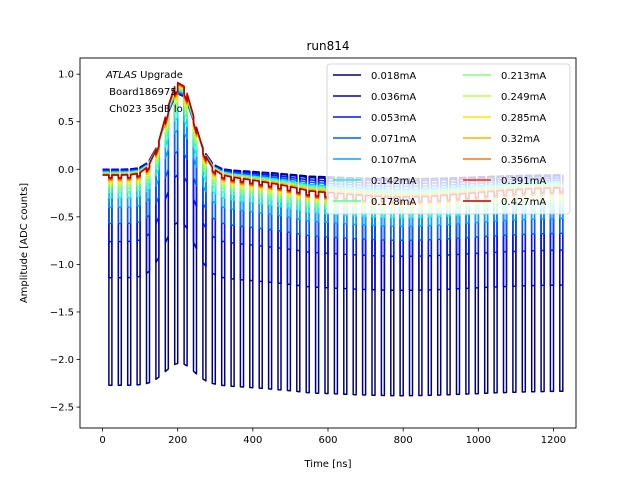 This screenshot has width=640, height=480. Describe the element at coordinates (24, 243) in the screenshot. I see `y-axis-label: Amplitude [ADC counts]` at that location.